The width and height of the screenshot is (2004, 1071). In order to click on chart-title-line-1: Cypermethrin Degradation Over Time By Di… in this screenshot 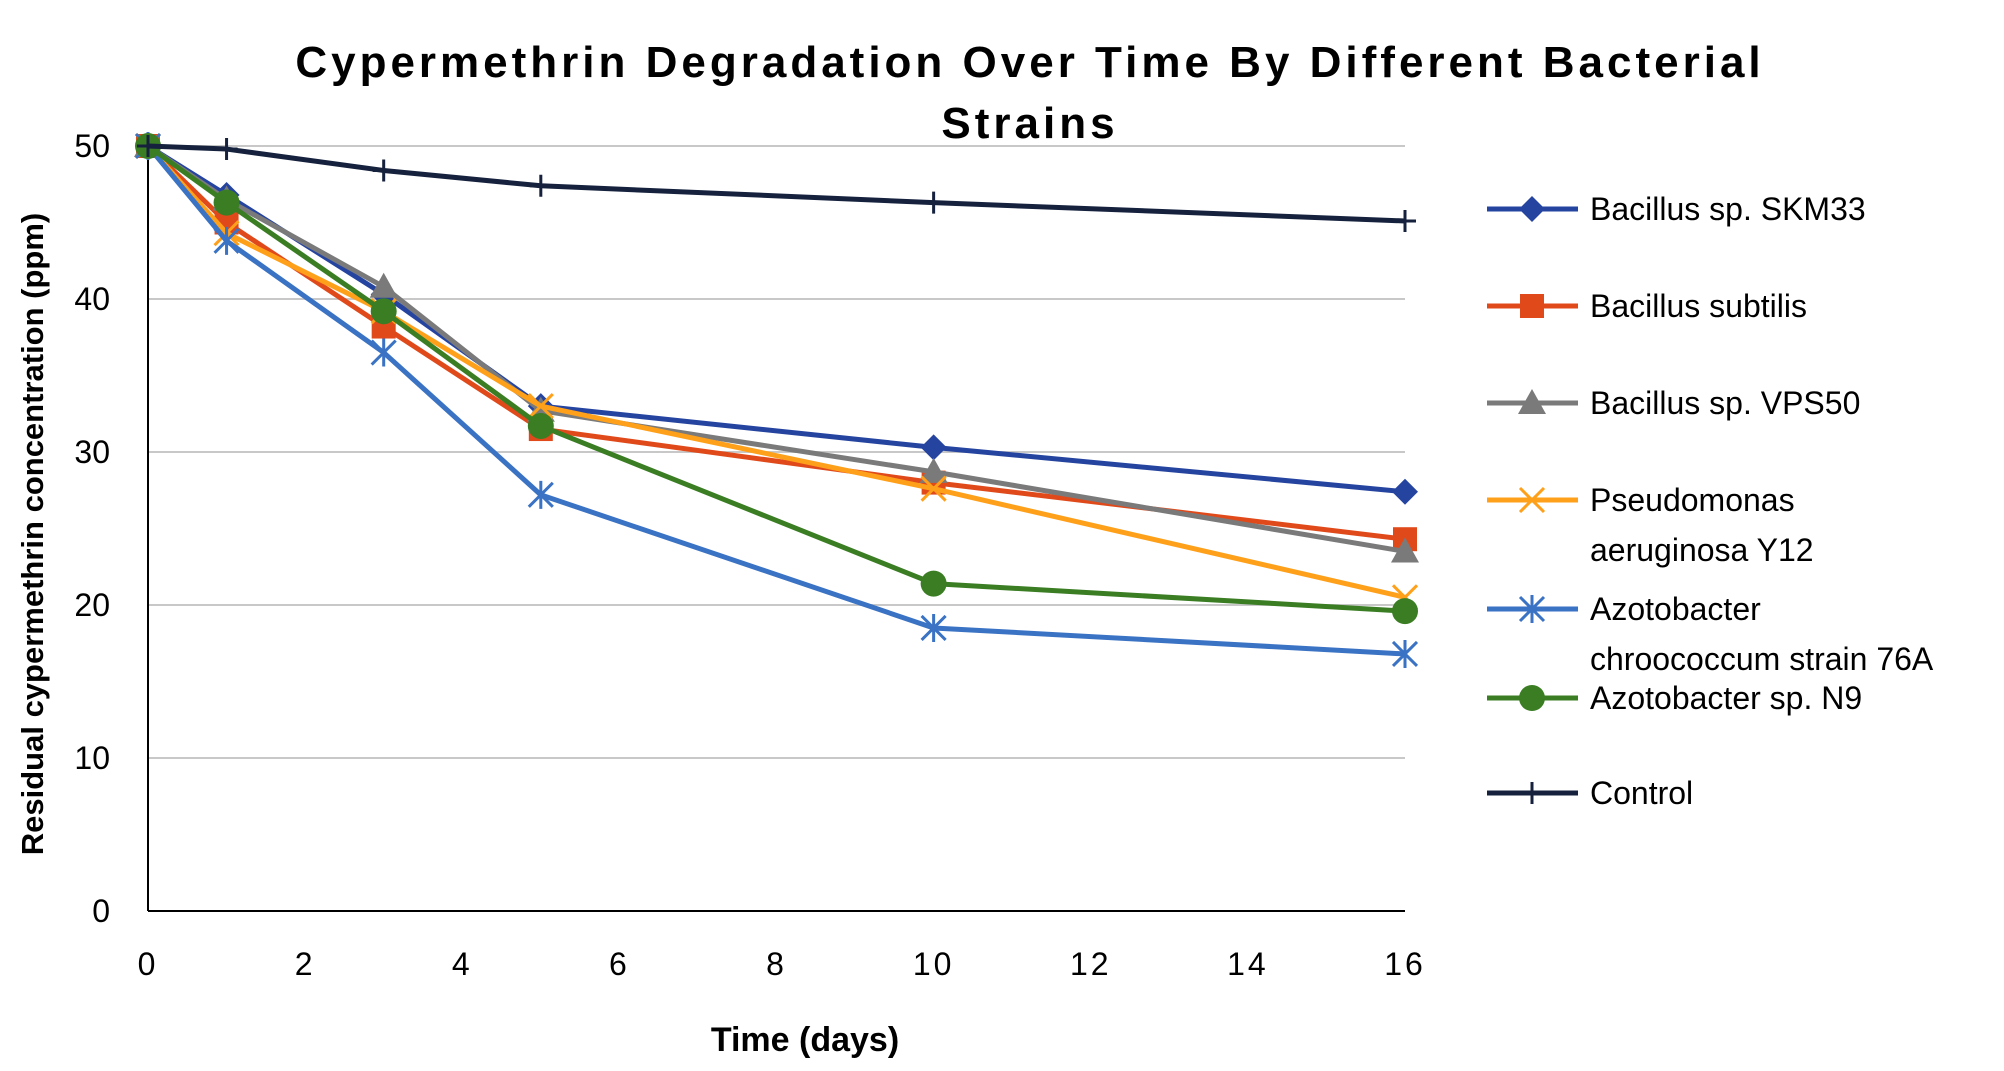, I will do `click(1029, 62)`.